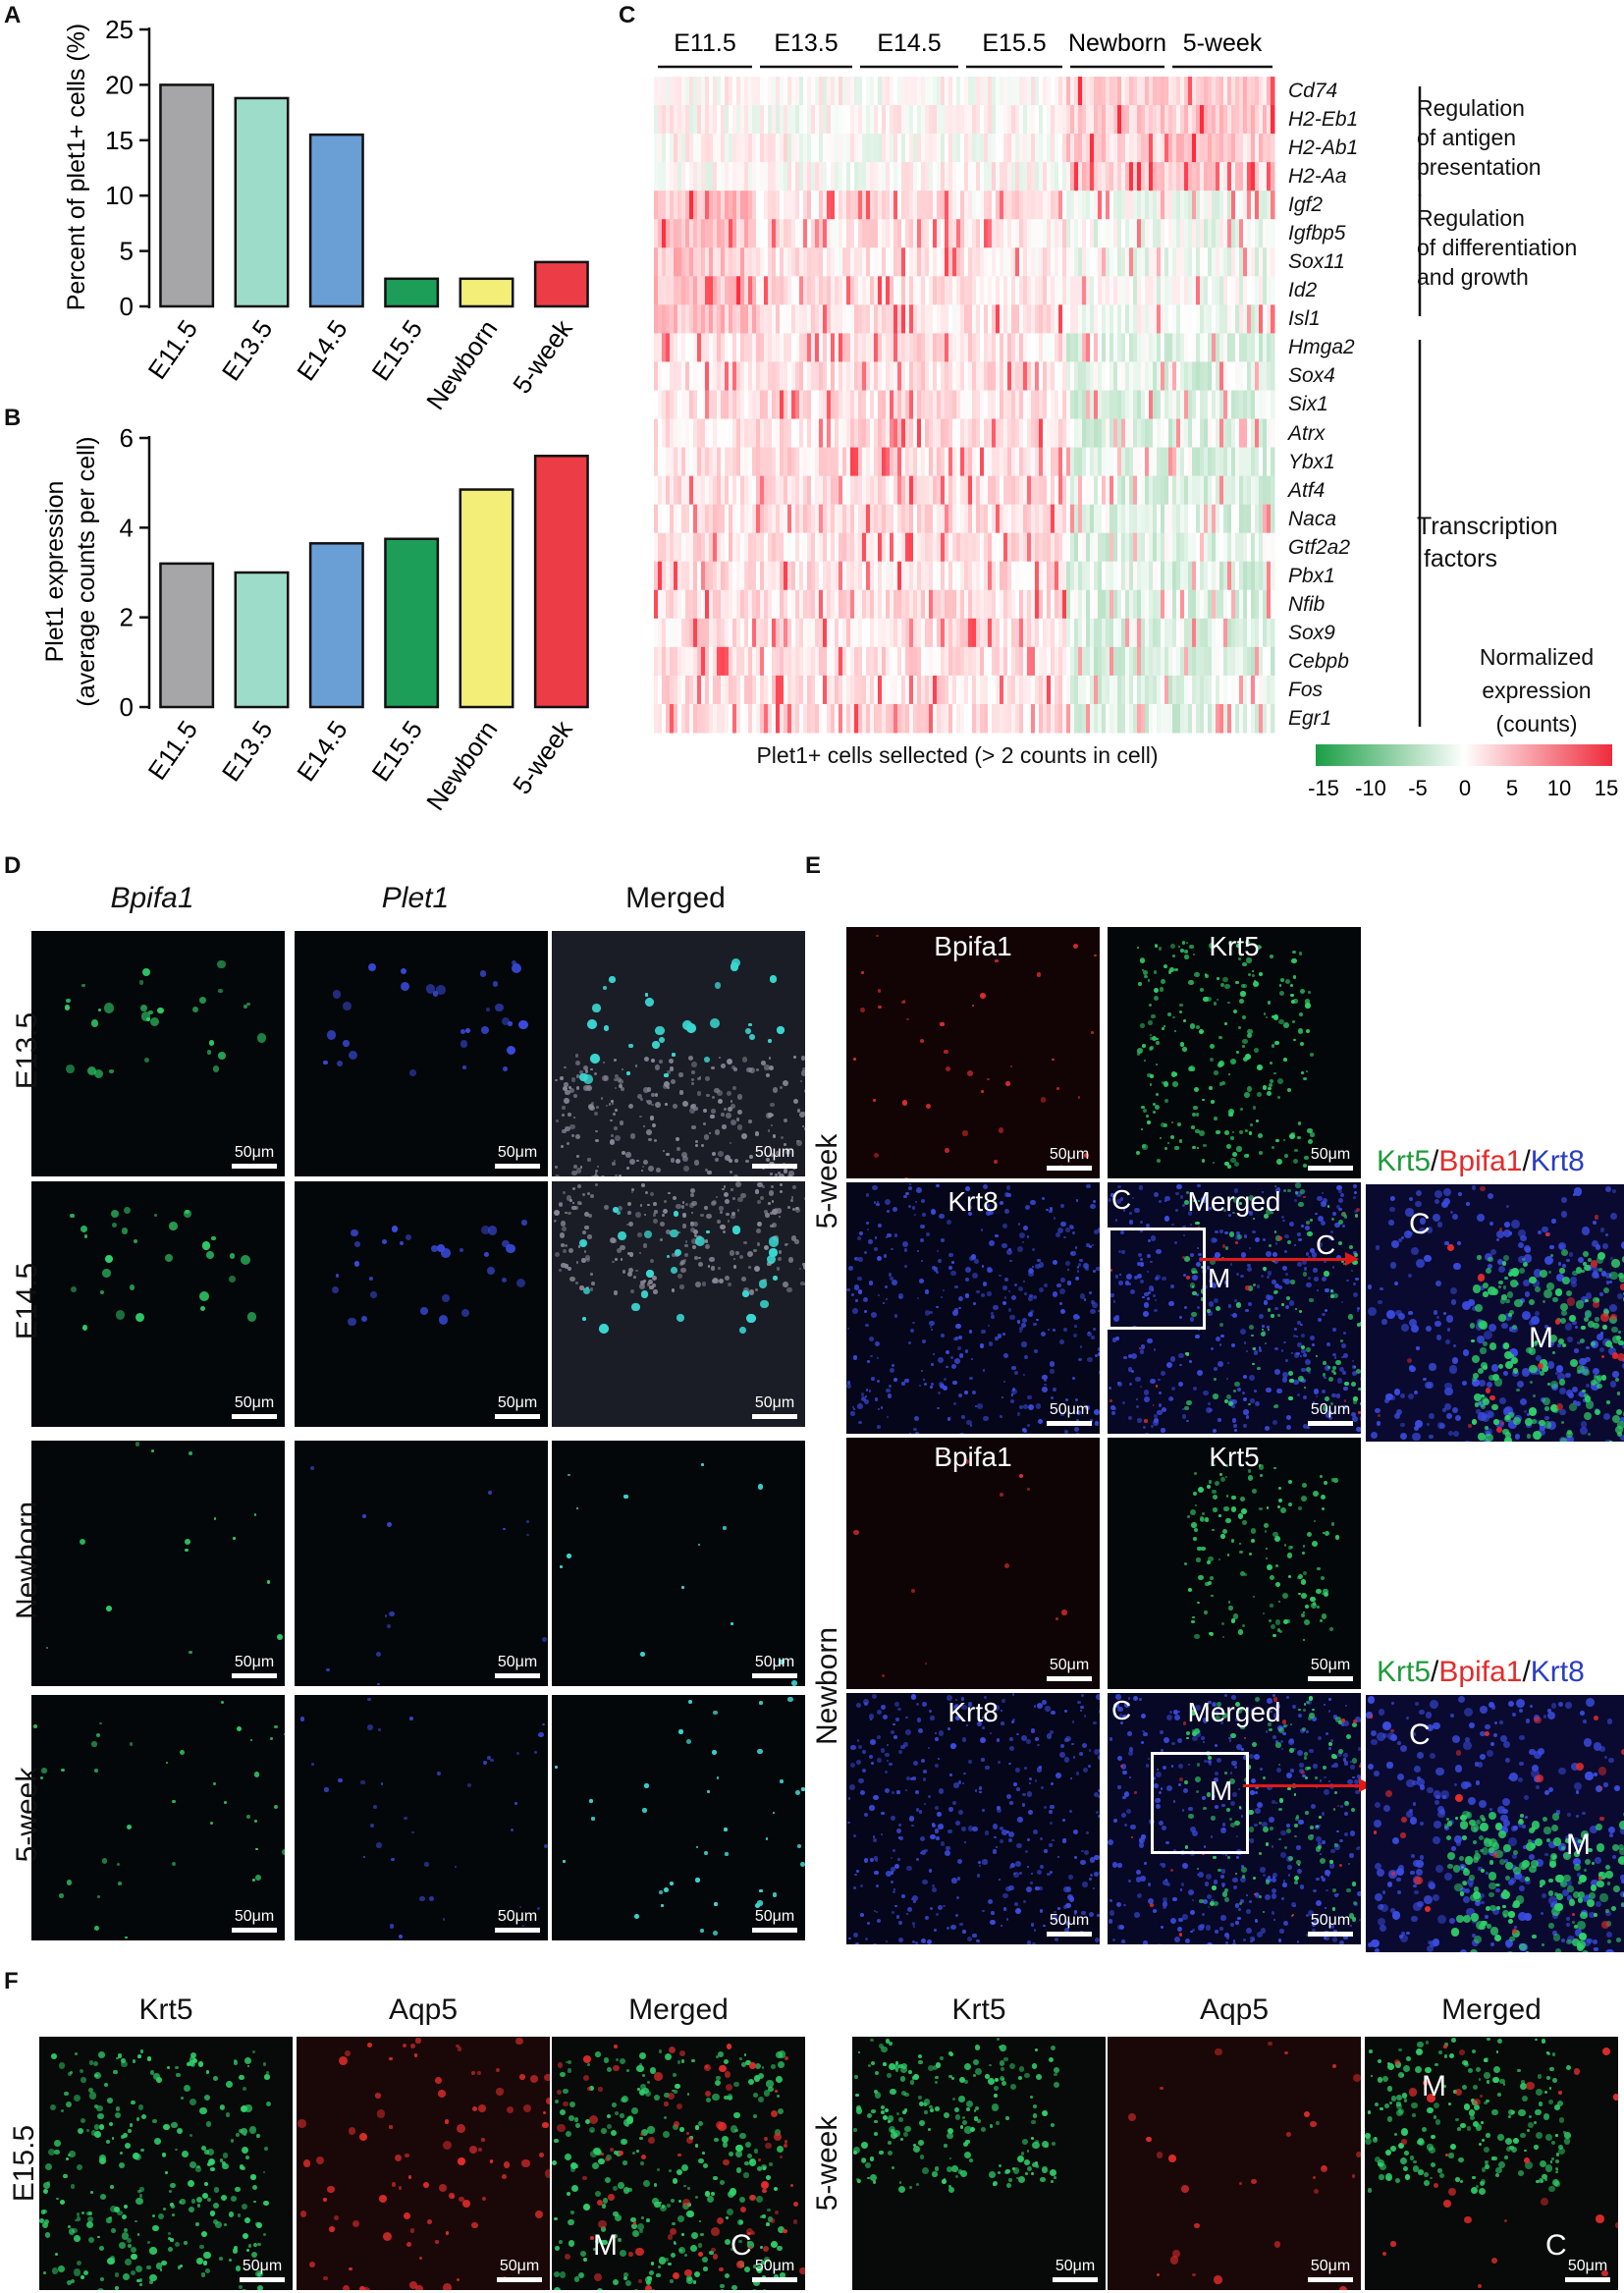 The height and width of the screenshot is (2293, 1624). Describe the element at coordinates (1330, 1678) in the screenshot. I see `scale-line` at that location.